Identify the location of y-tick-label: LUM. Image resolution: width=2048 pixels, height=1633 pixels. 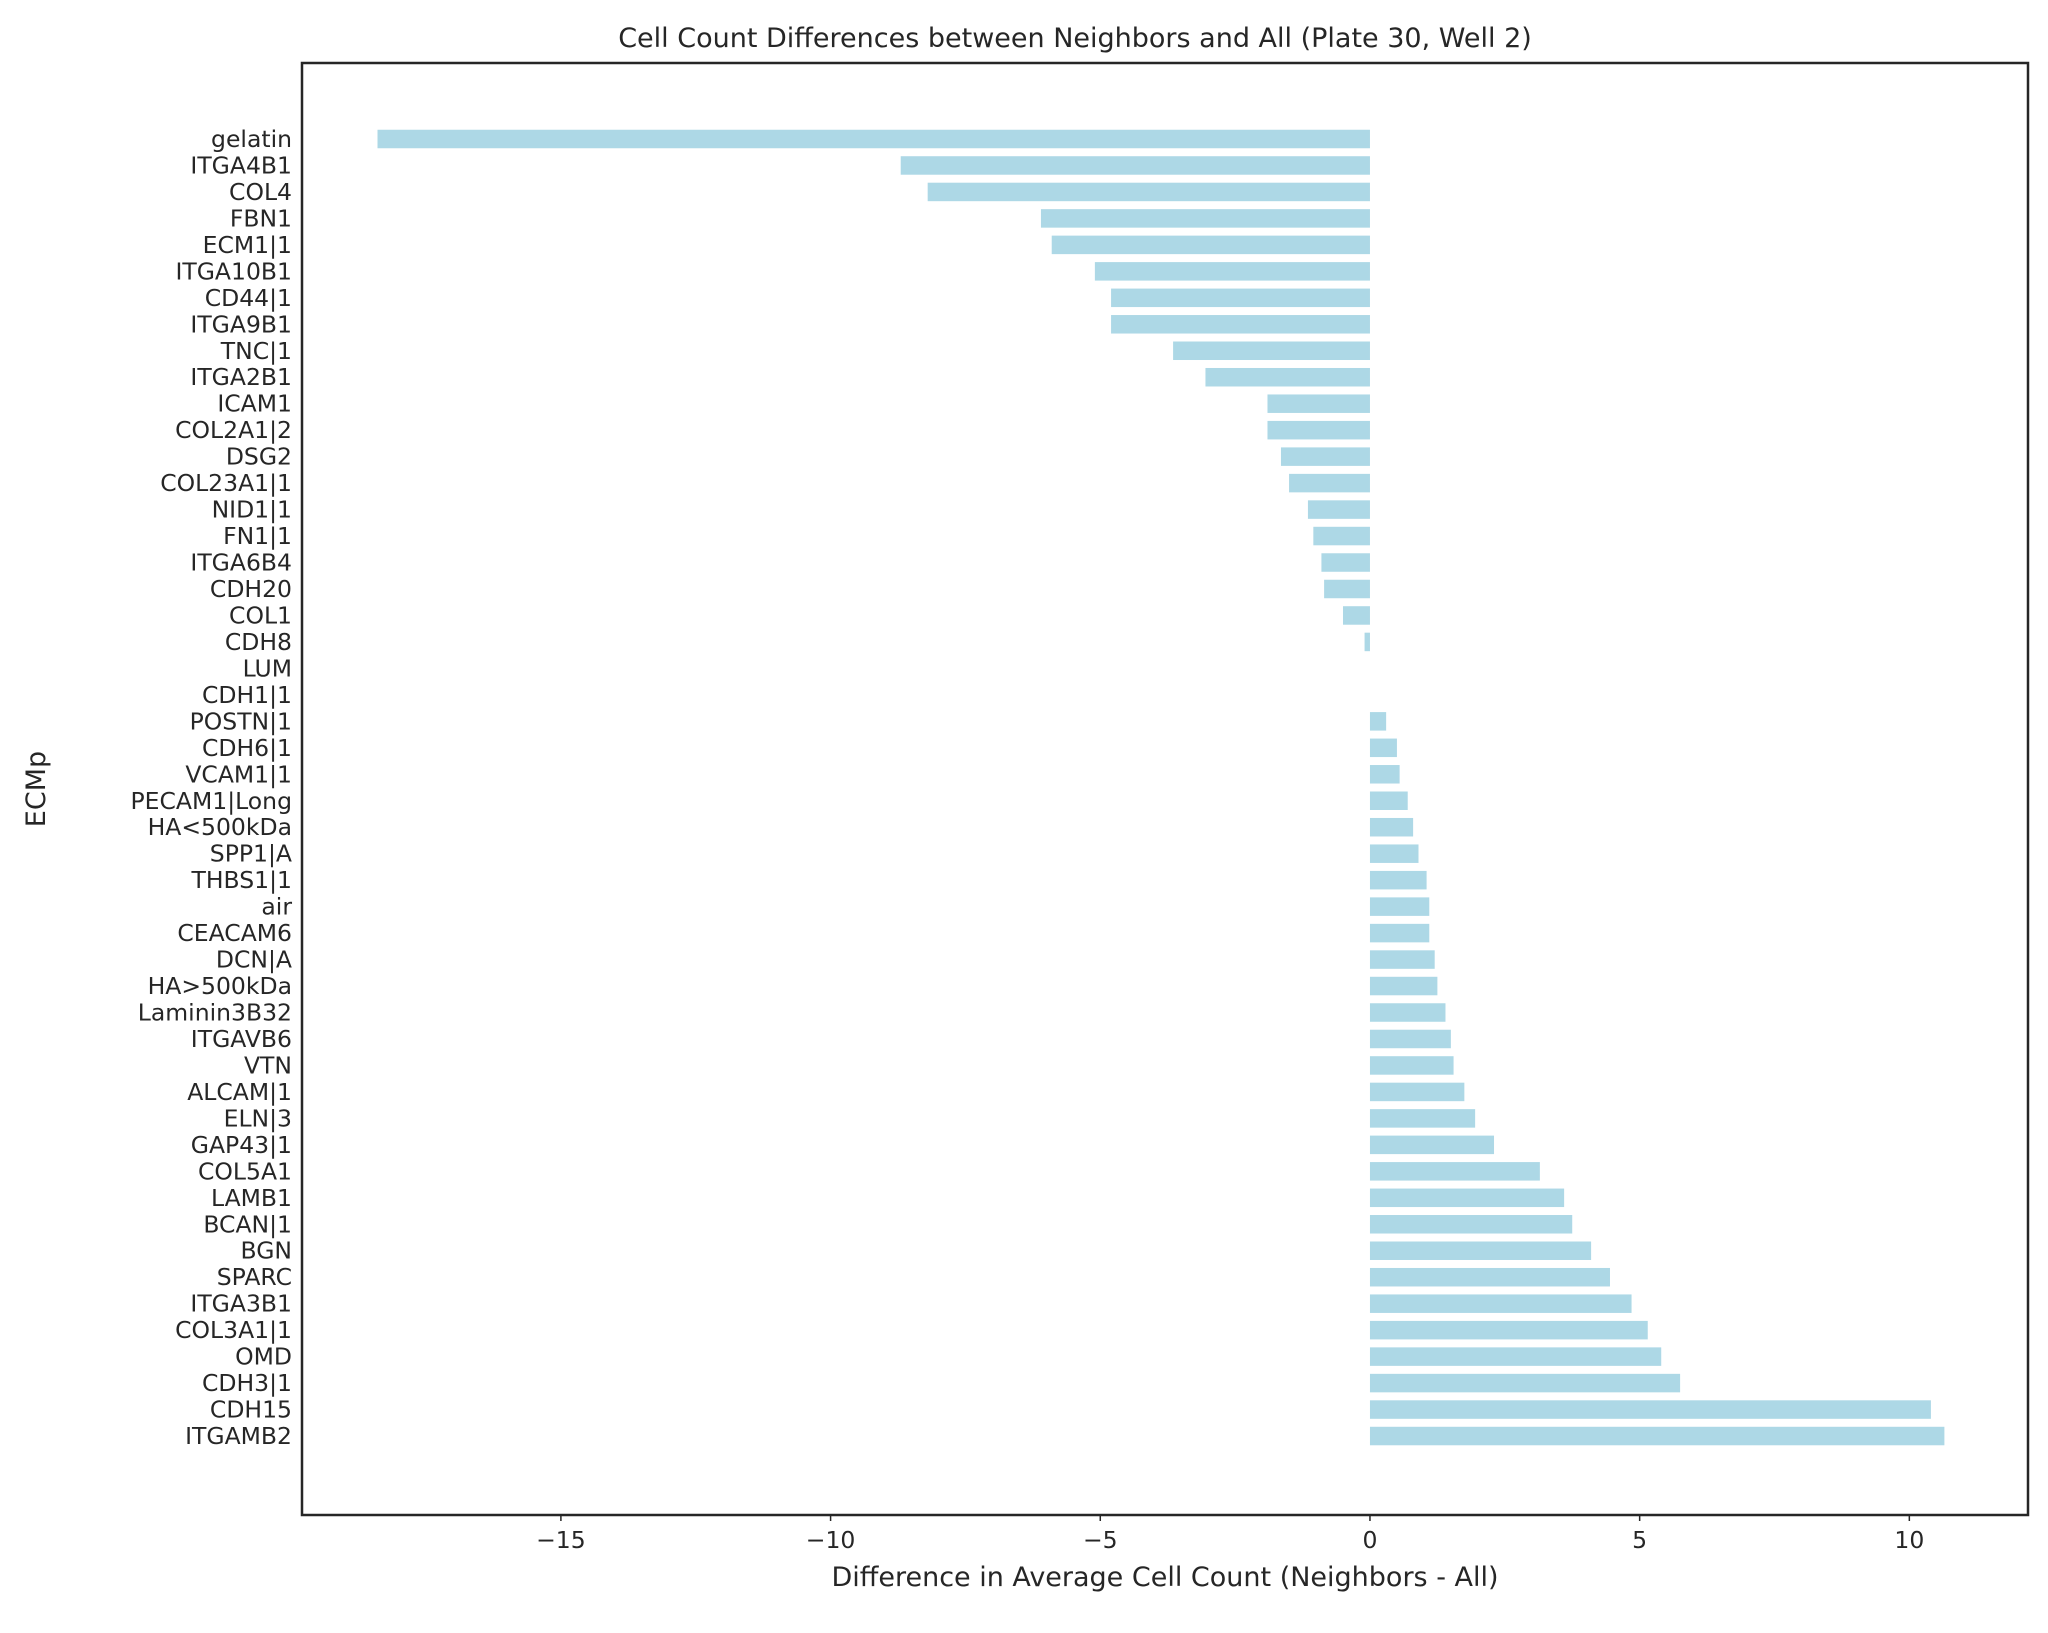
(267, 668).